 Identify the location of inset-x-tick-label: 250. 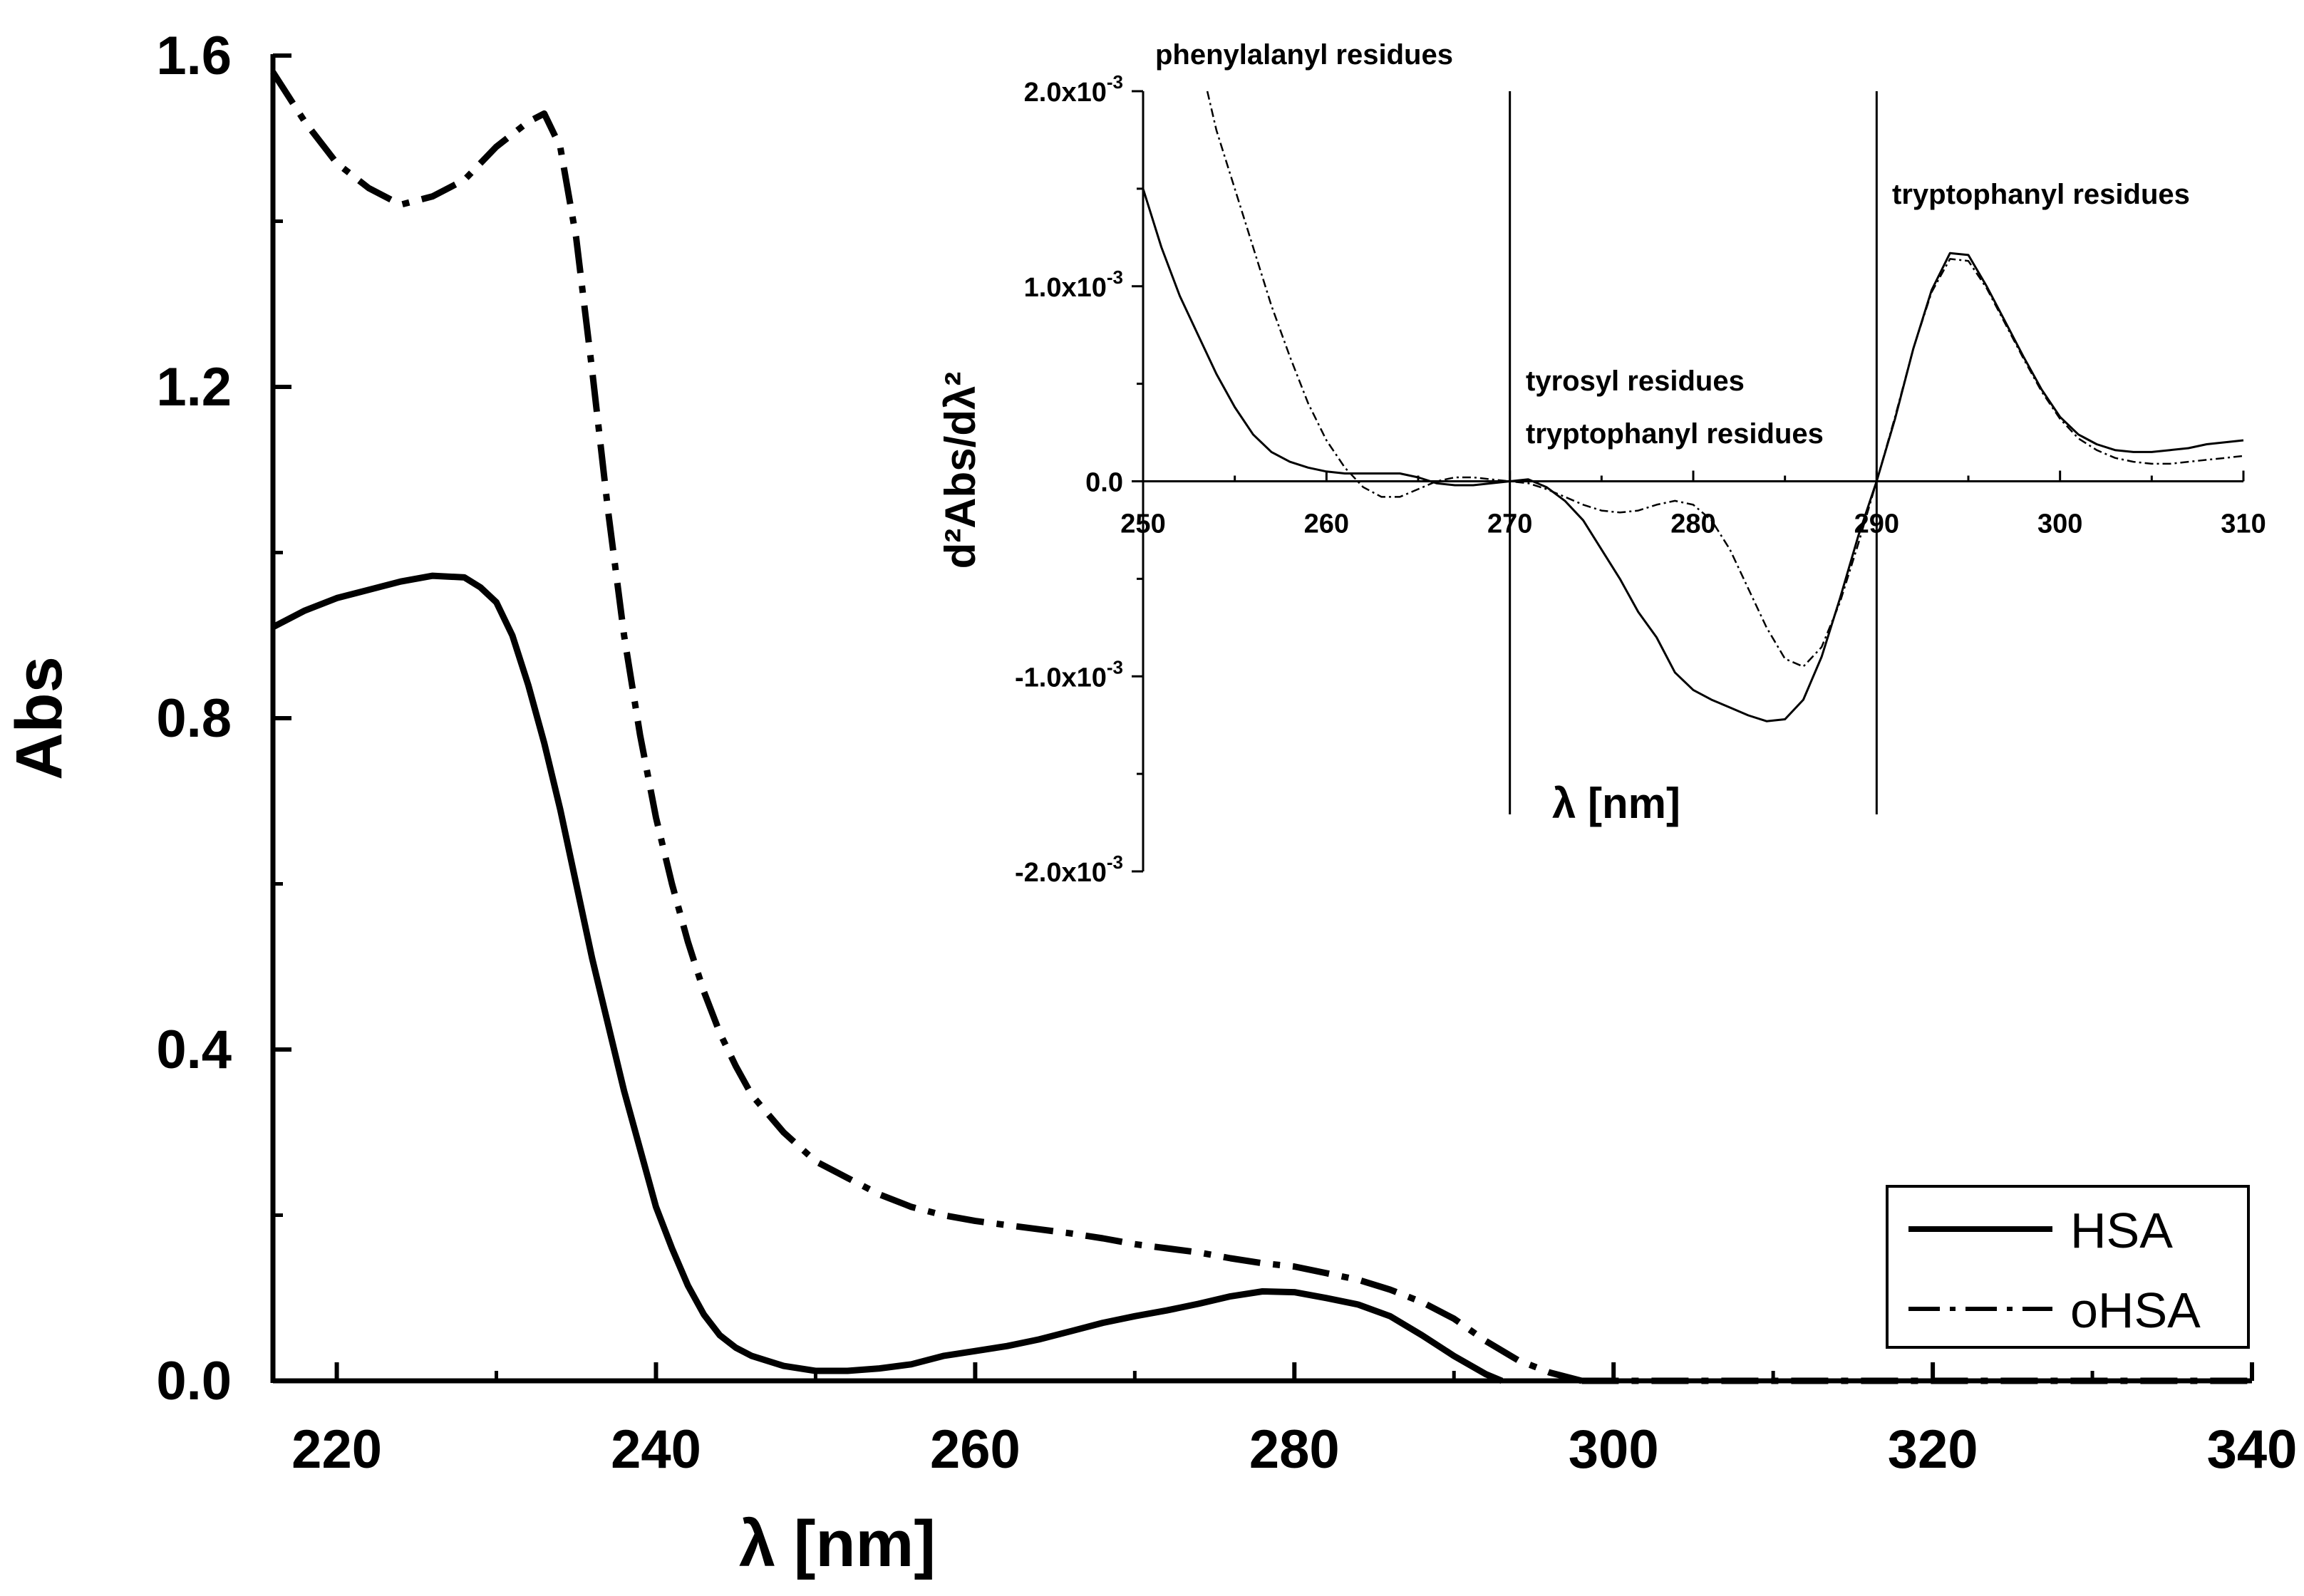
(1142, 524).